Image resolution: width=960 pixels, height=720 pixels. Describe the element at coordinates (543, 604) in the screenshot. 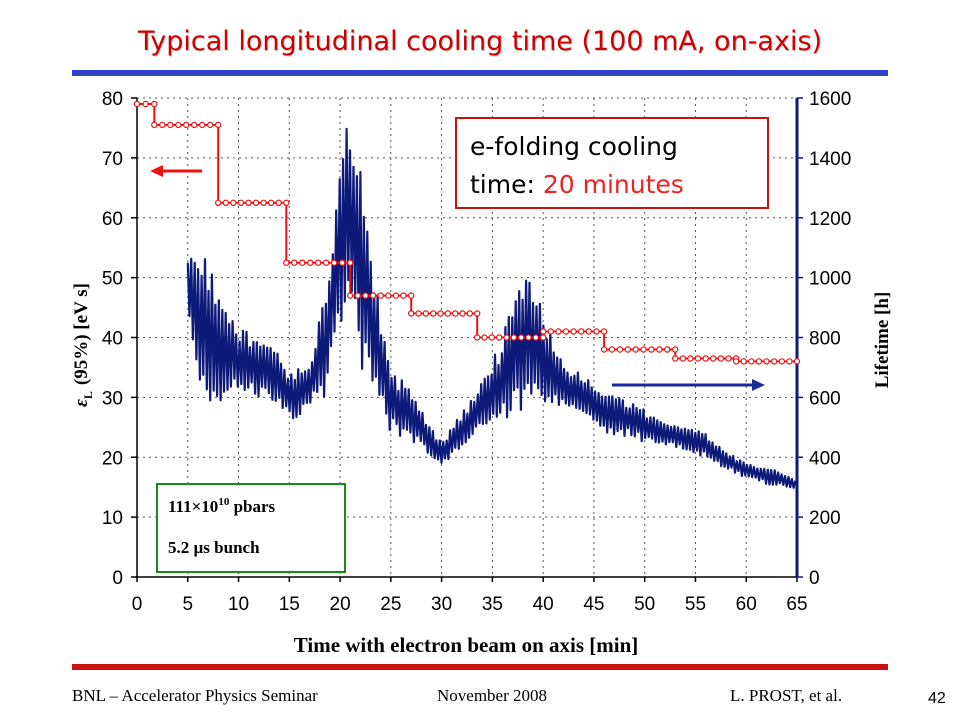

I see `x-tick-label: 40` at that location.